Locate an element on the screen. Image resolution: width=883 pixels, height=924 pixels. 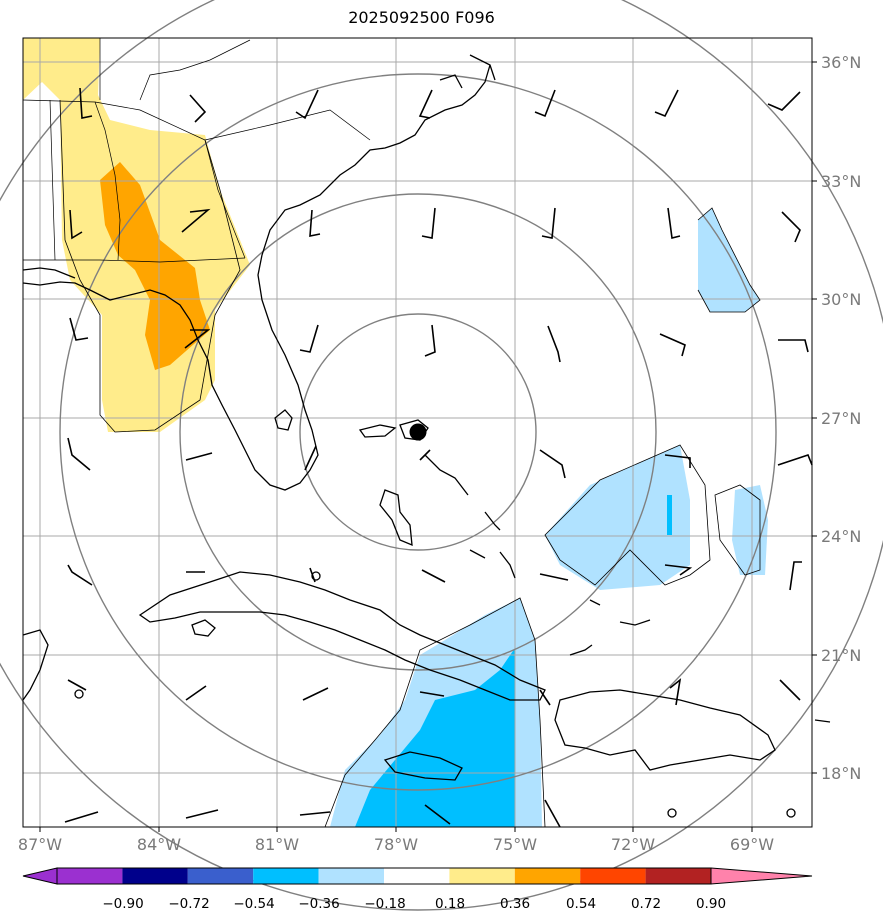
colorbar-tick-label: 0.72 is located at coordinates (646, 904).